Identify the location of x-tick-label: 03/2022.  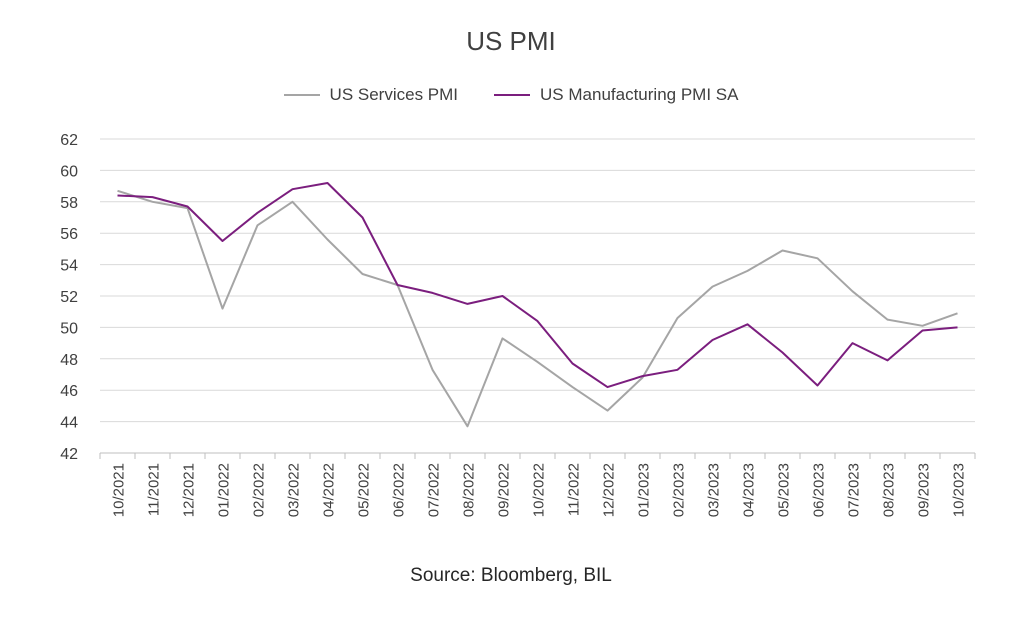
(294, 490).